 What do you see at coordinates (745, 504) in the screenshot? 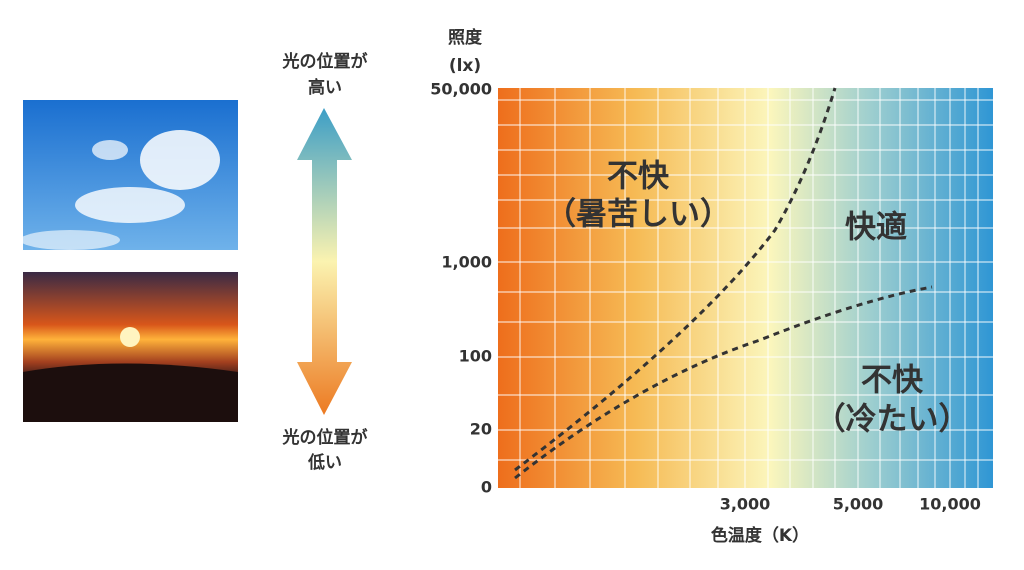
I see `x-tick-label: 3,000` at bounding box center [745, 504].